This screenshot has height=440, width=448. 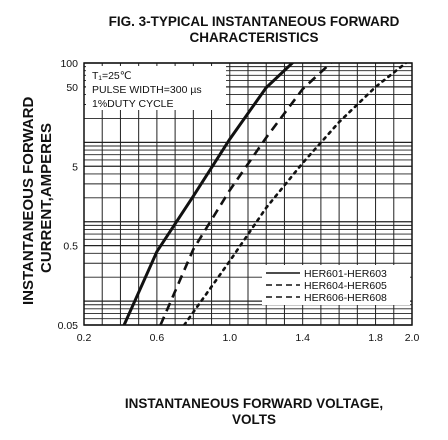 I want to click on legend-entry-label: HER601-HER603, so click(x=345, y=274).